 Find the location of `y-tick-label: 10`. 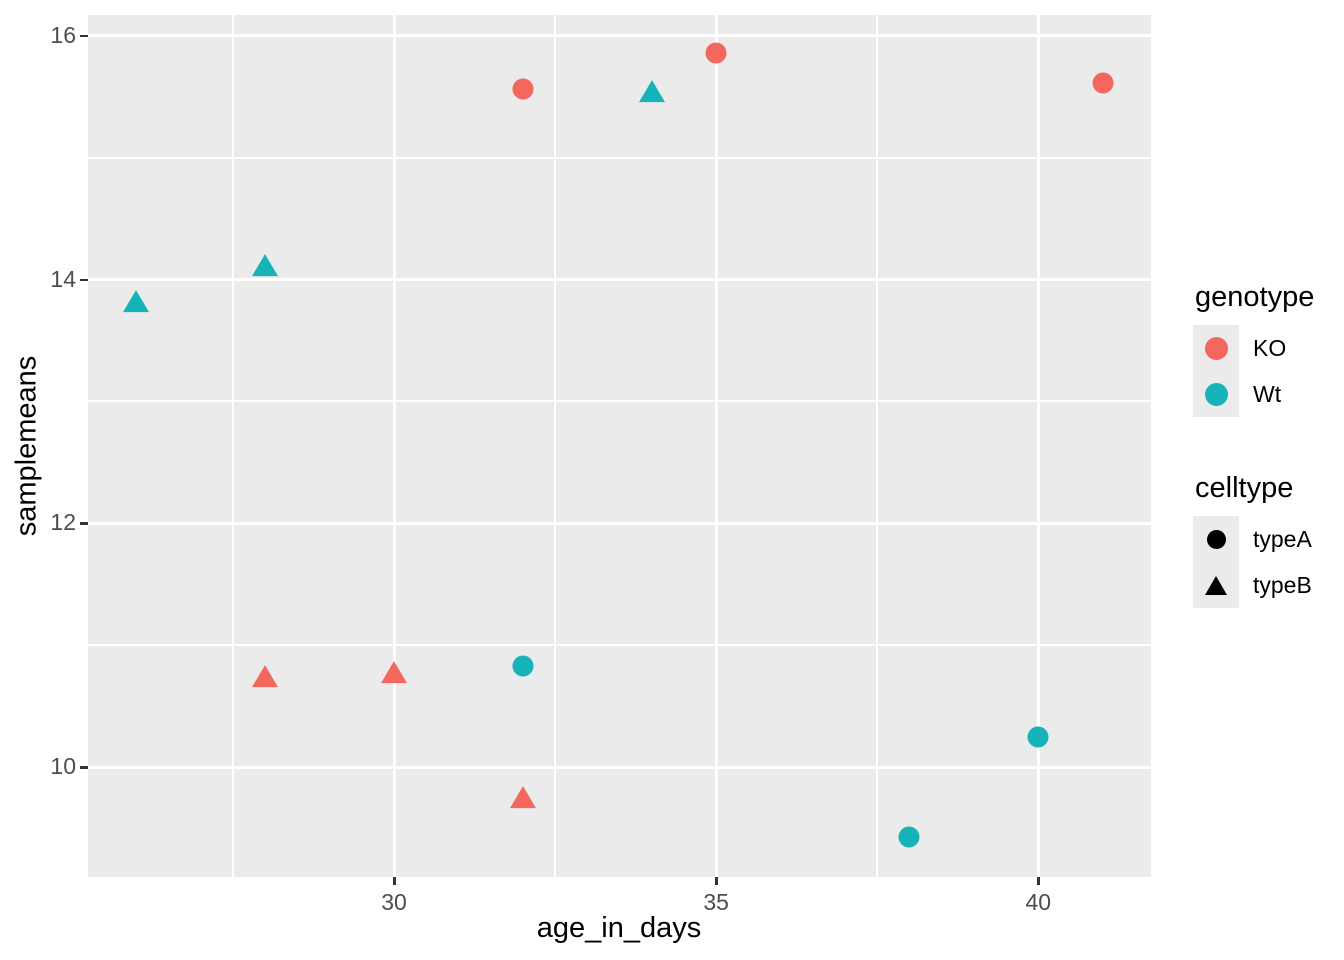

y-tick-label: 10 is located at coordinates (63, 766).